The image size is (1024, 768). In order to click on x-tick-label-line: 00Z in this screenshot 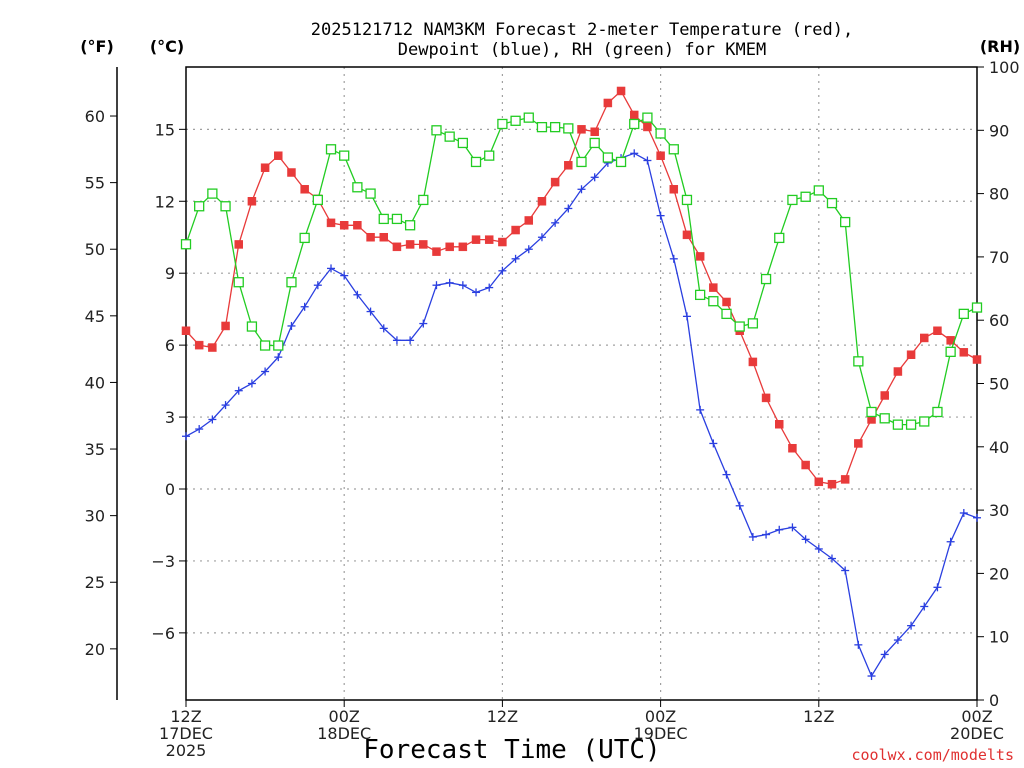, I will do `click(344, 716)`.